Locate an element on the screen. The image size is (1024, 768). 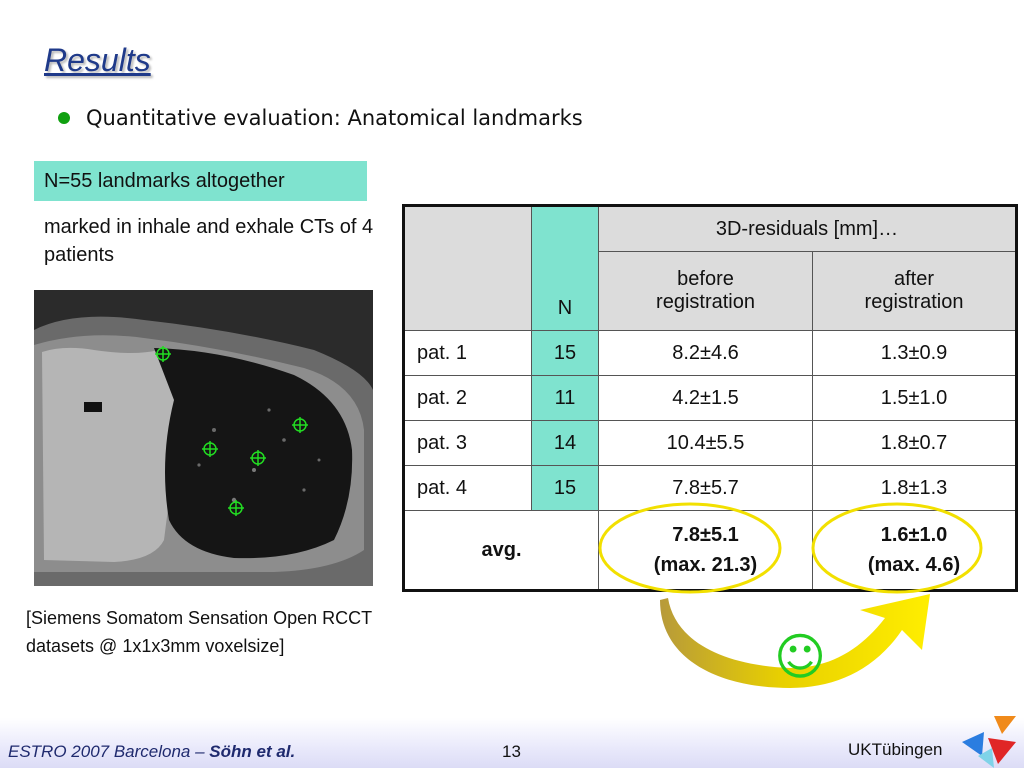
footer-conference: ESTRO 2007 Barcelona – Söhn et al. is located at coordinates (151, 752).